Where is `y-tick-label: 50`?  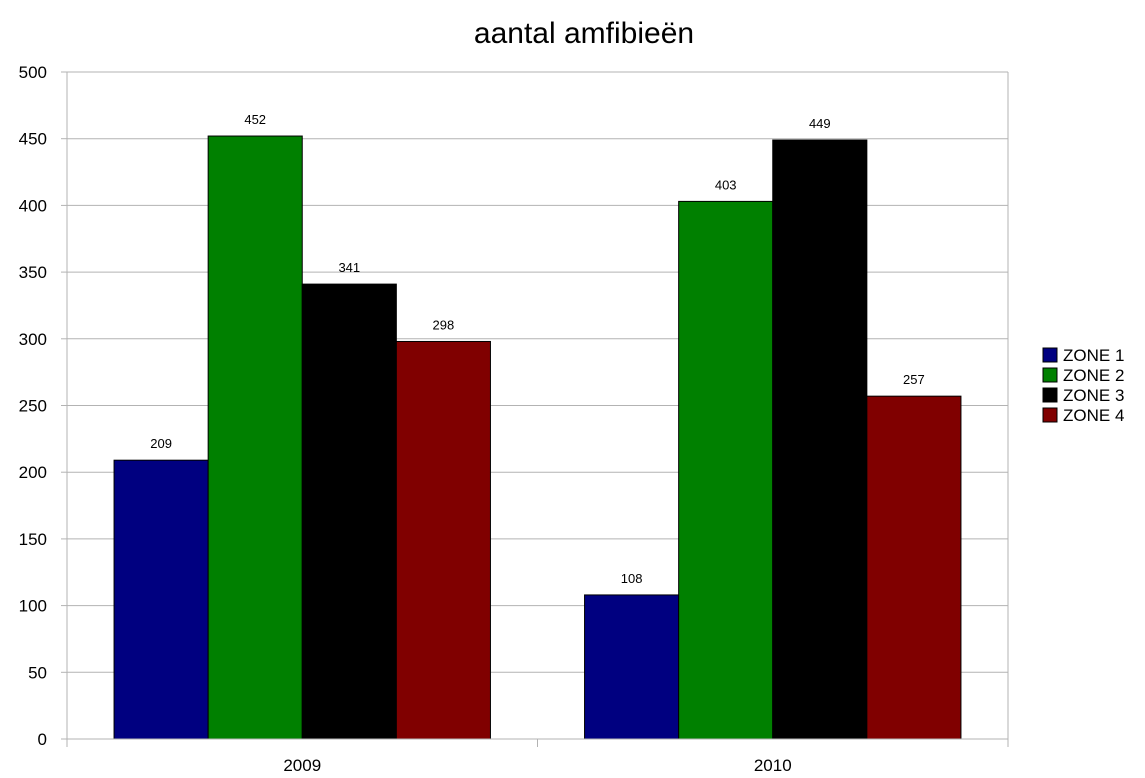
y-tick-label: 50 is located at coordinates (37, 672).